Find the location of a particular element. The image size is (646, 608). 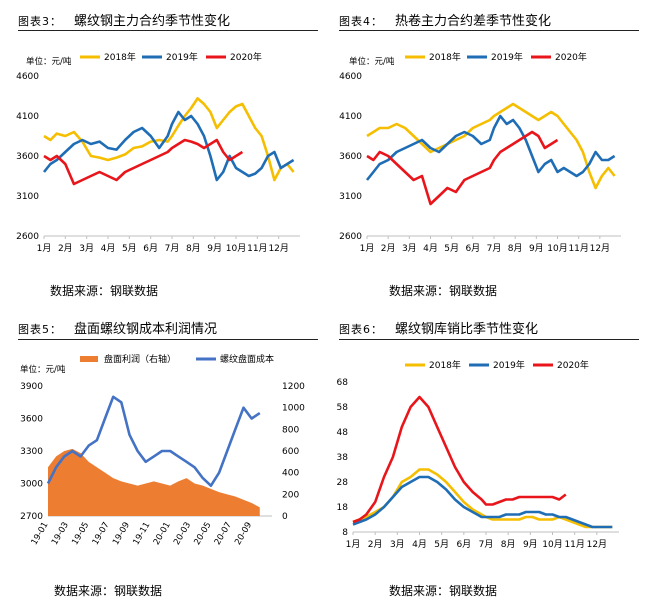

x-tick-label: 19-07 is located at coordinates (101, 534).